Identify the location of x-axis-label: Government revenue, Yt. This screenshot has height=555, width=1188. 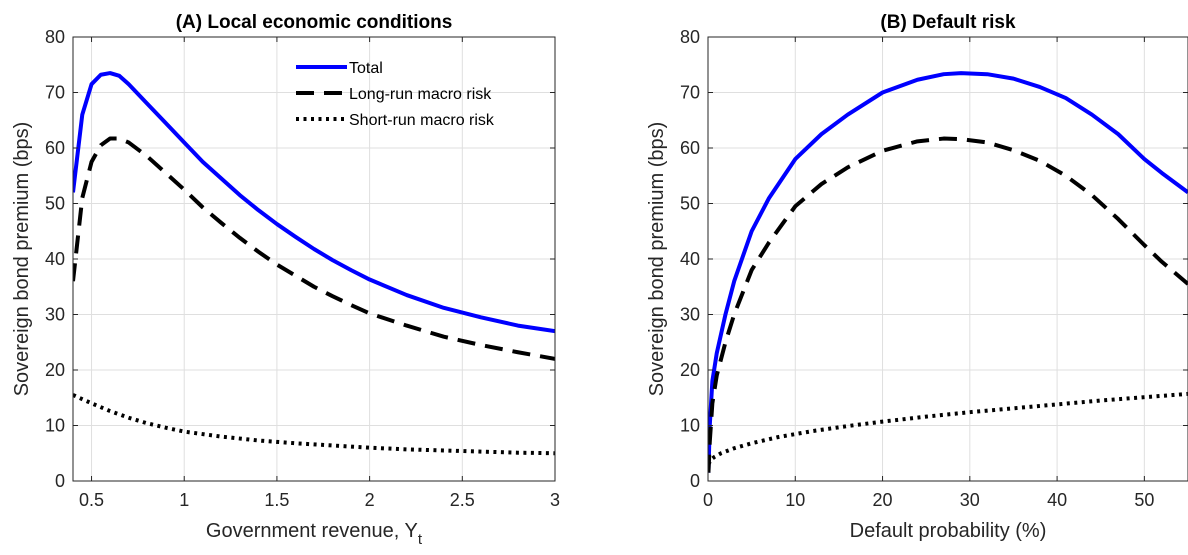
(314, 534).